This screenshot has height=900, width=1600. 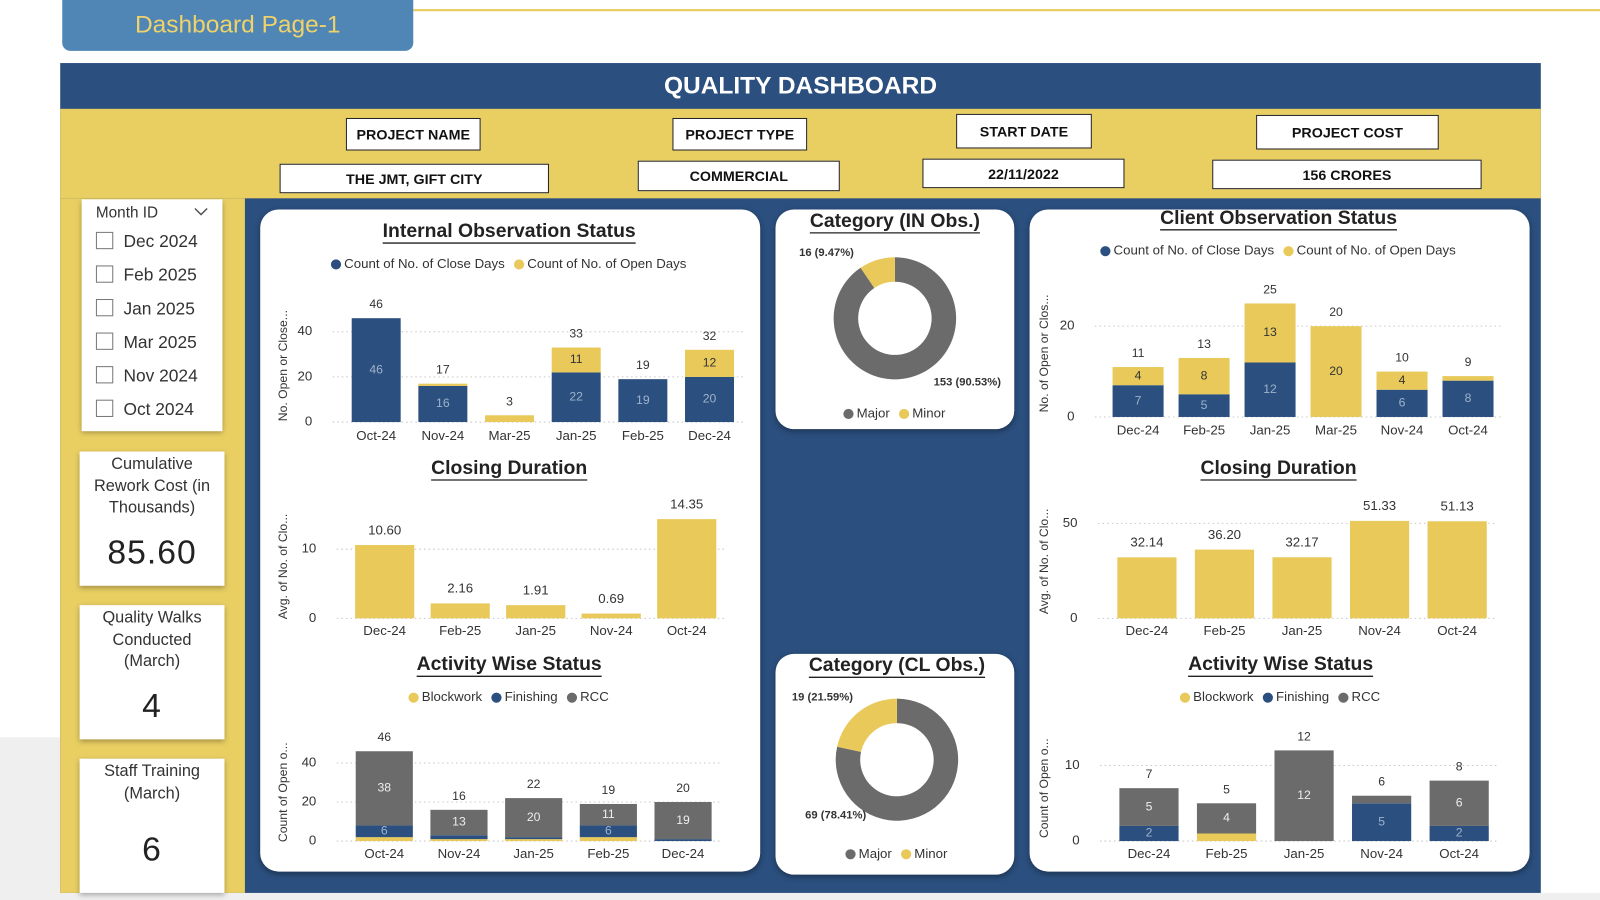 I want to click on segment-label: 19, so click(x=643, y=400).